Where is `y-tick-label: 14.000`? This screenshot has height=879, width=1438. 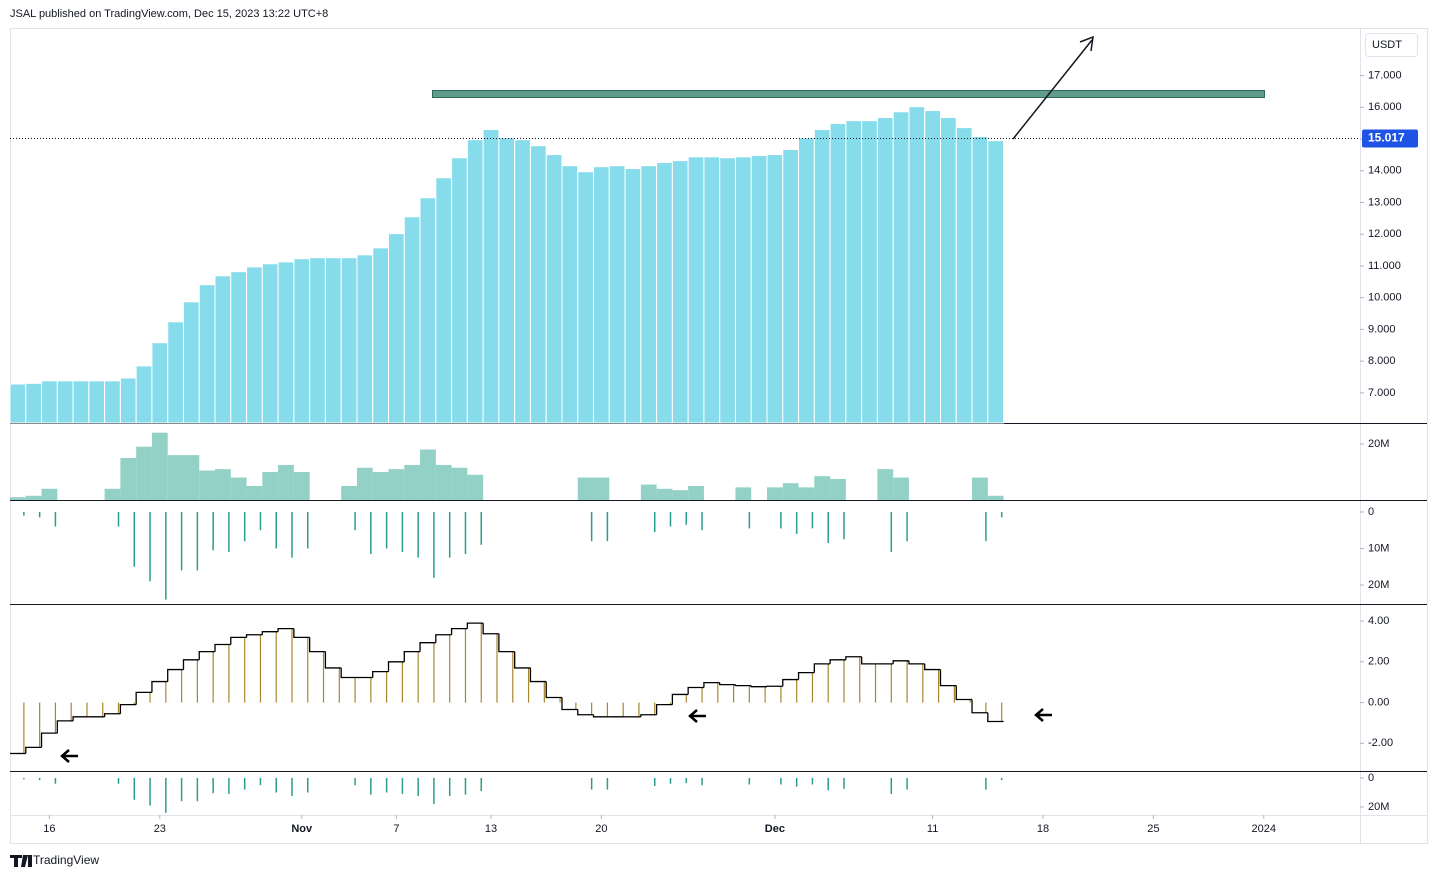
y-tick-label: 14.000 is located at coordinates (1385, 171).